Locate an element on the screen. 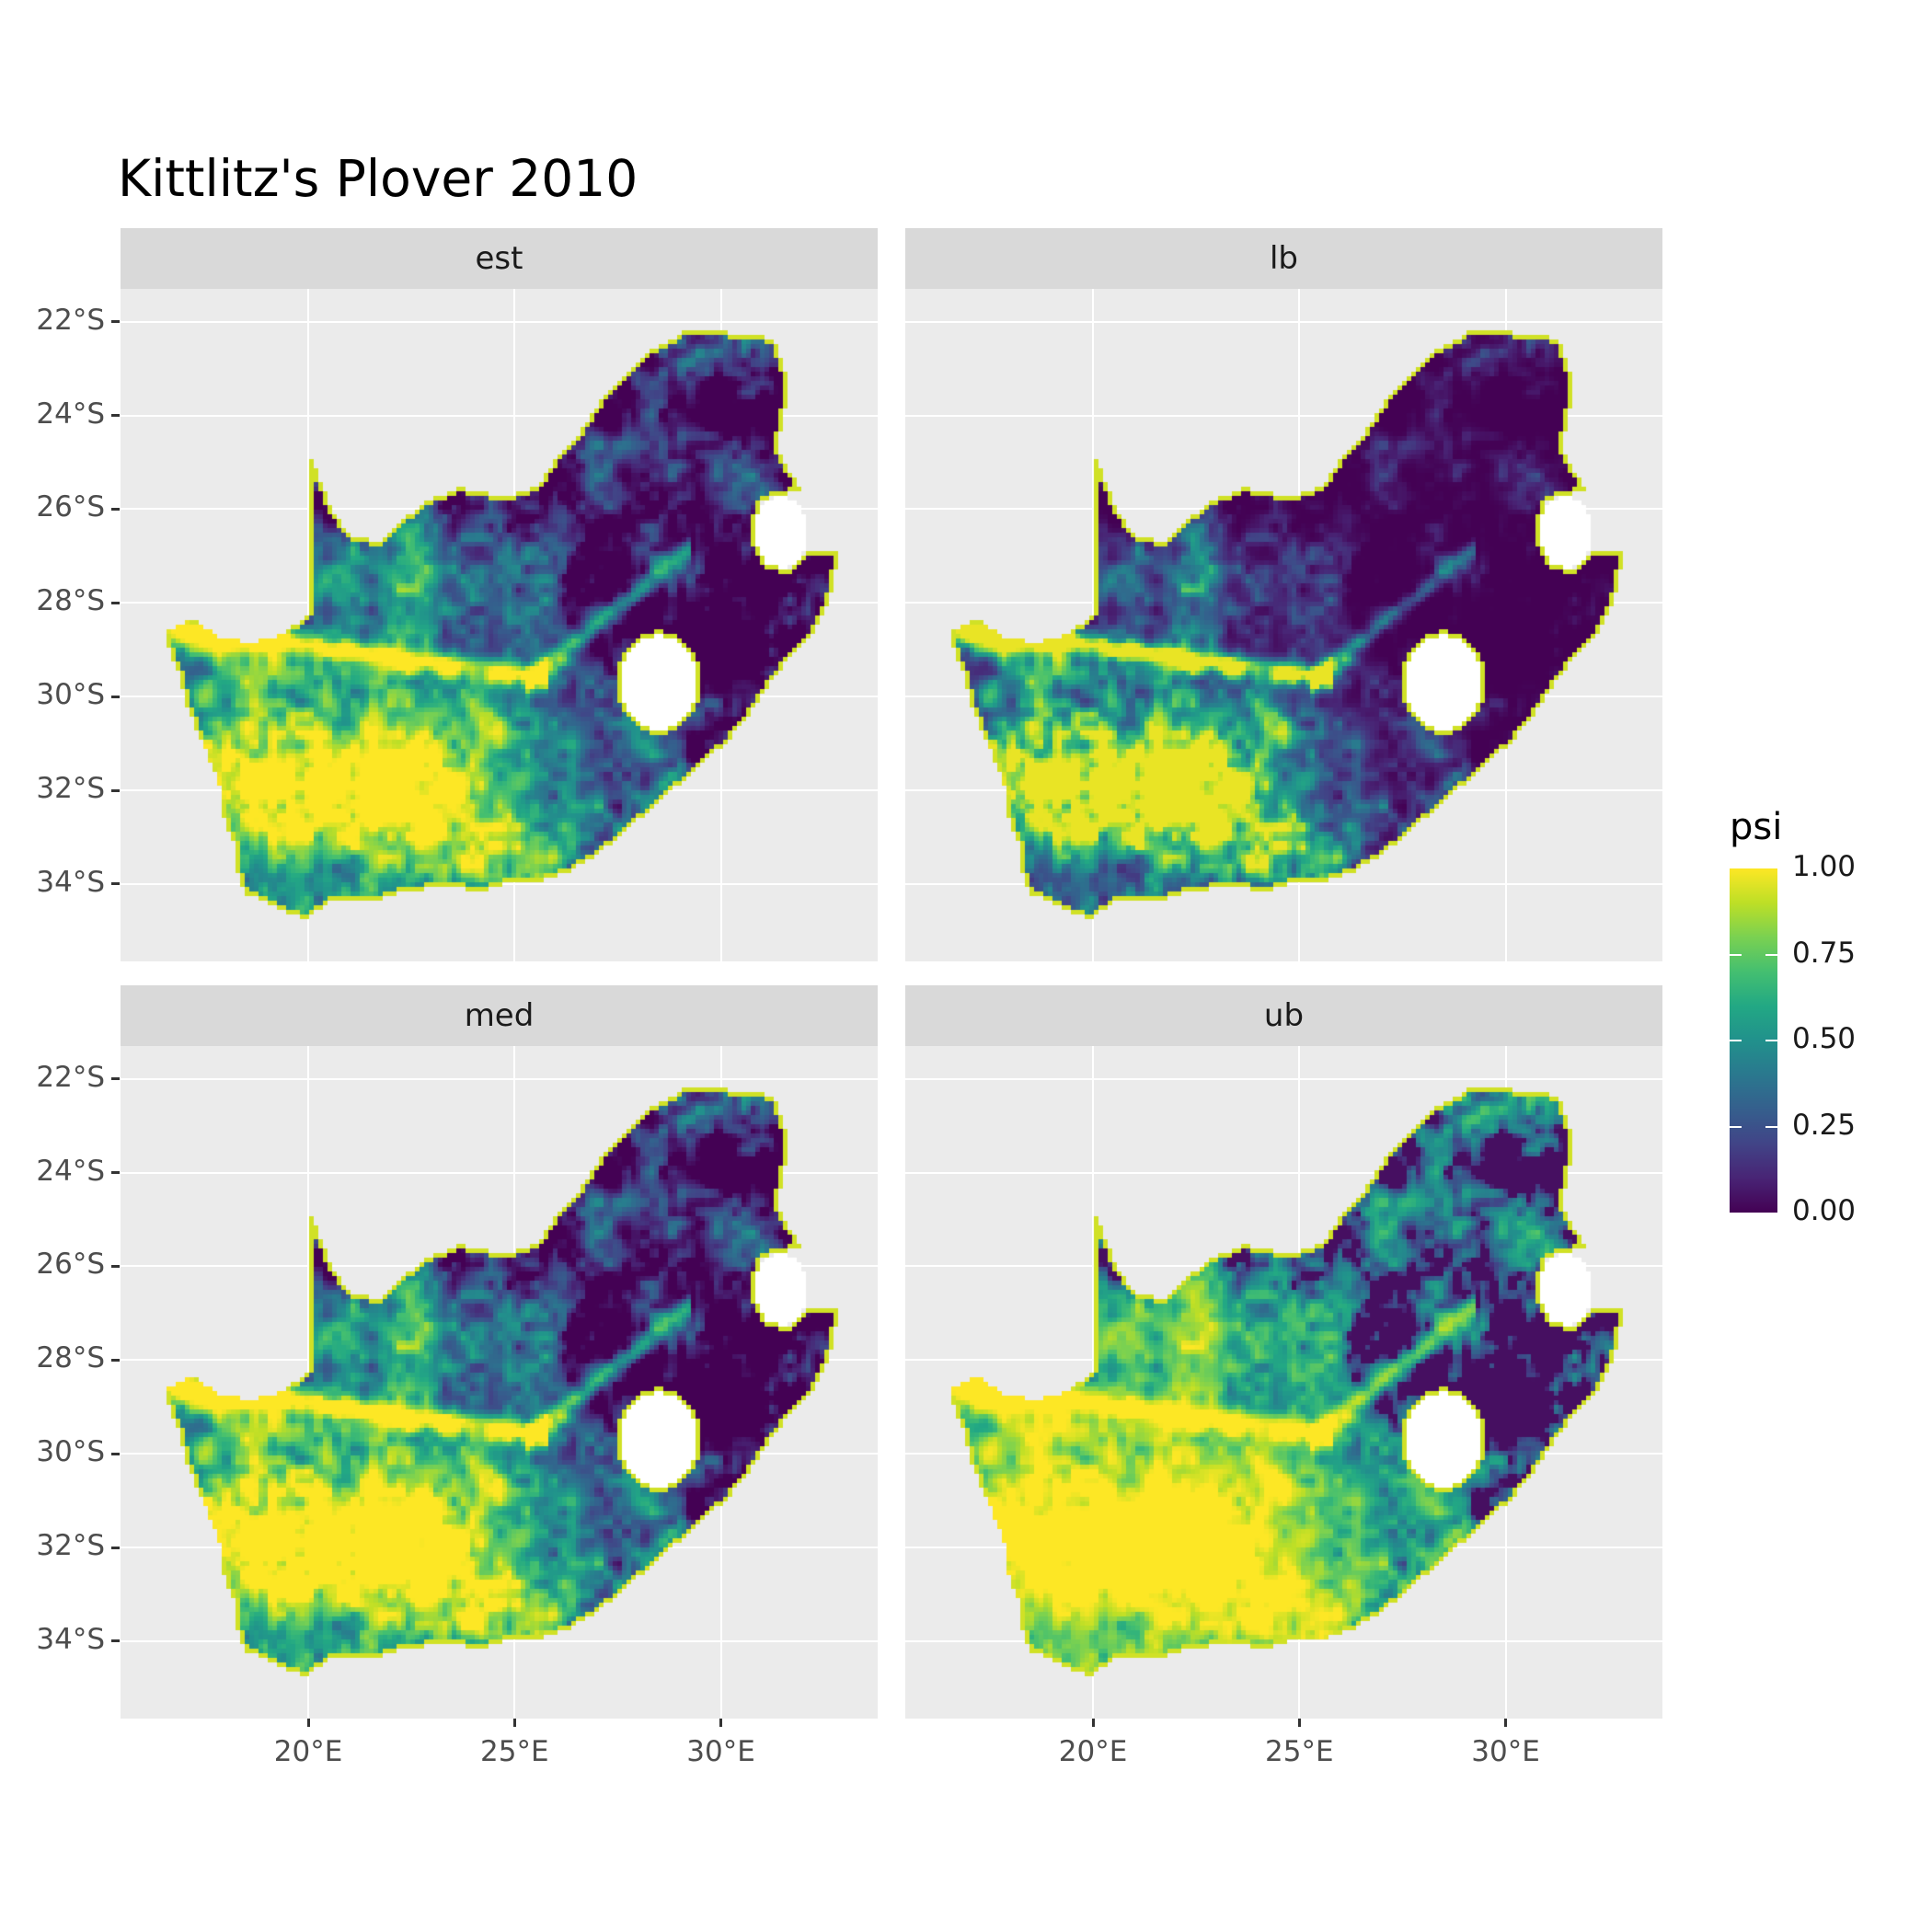 This screenshot has width=1932, height=1932. facet-strip-label: ub is located at coordinates (1284, 1016).